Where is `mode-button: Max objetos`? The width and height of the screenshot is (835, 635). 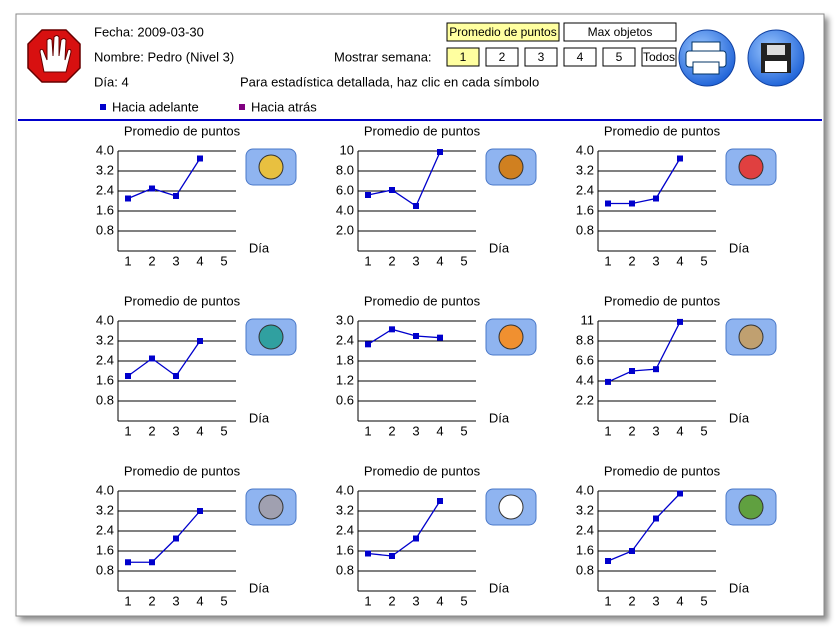 mode-button: Max objetos is located at coordinates (620, 32).